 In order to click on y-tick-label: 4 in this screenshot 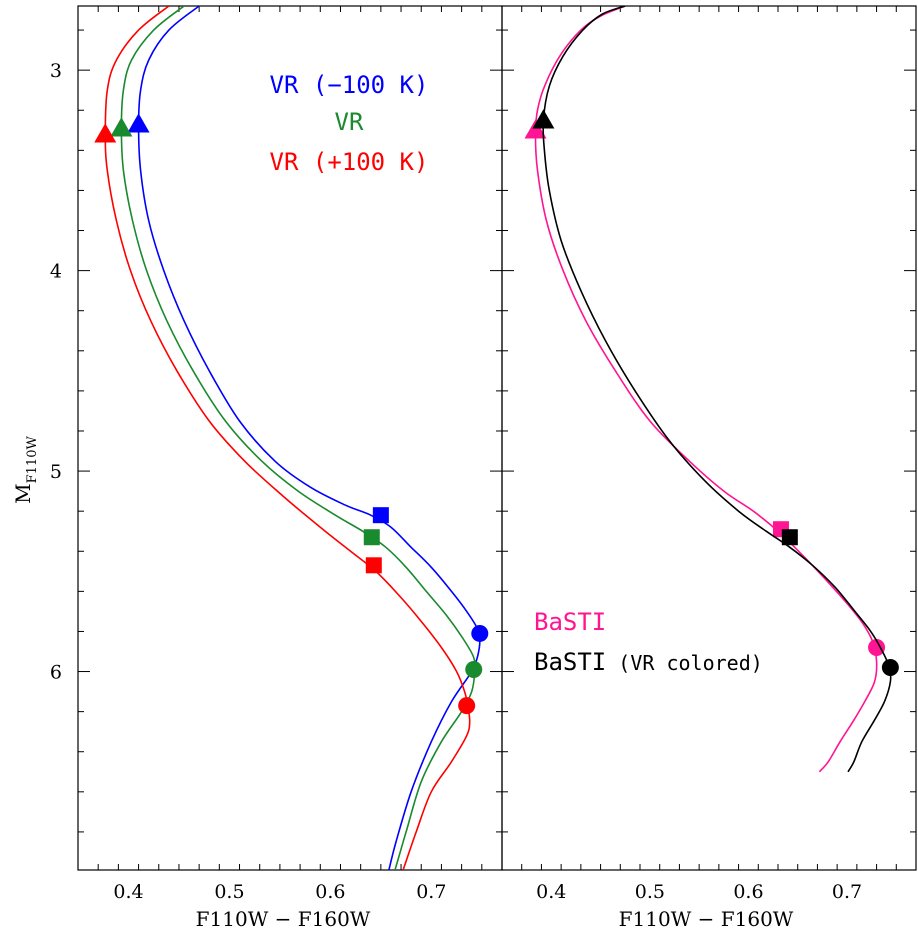, I will do `click(56, 272)`.